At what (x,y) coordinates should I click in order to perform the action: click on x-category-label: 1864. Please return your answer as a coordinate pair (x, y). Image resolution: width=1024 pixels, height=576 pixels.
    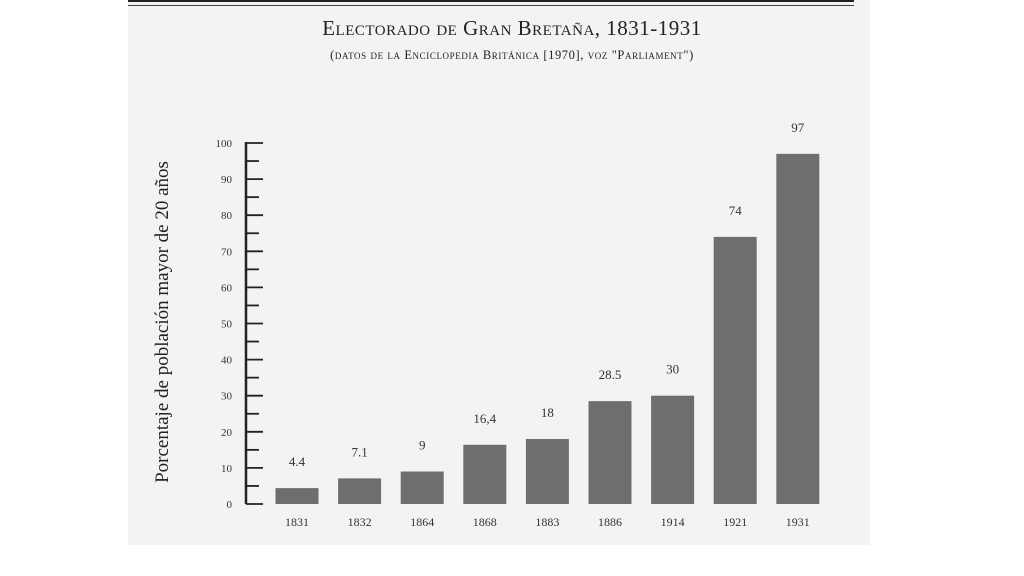
    Looking at the image, I should click on (422, 522).